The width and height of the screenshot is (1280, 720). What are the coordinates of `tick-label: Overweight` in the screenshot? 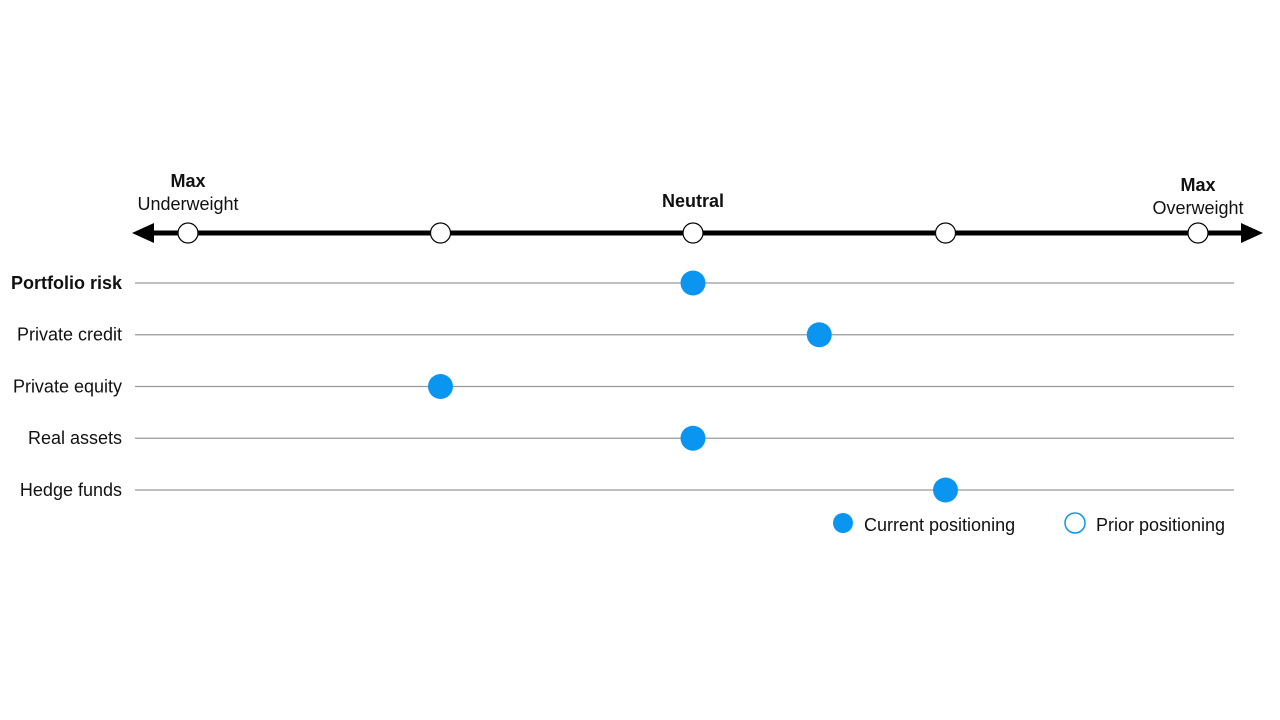 It's located at (1197, 208).